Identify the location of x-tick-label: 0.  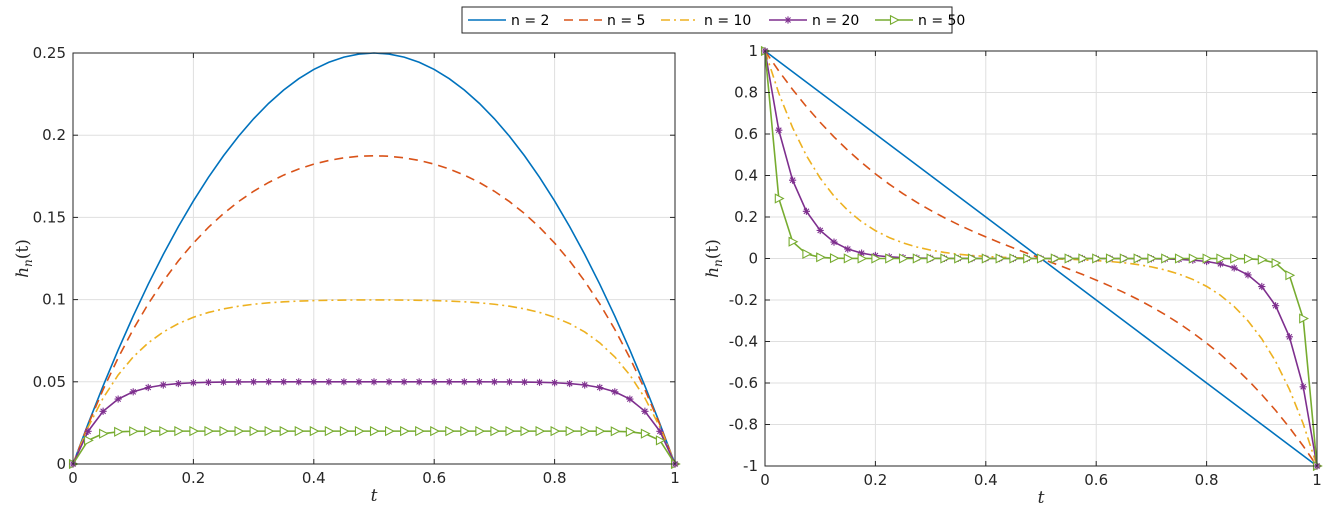
(765, 480).